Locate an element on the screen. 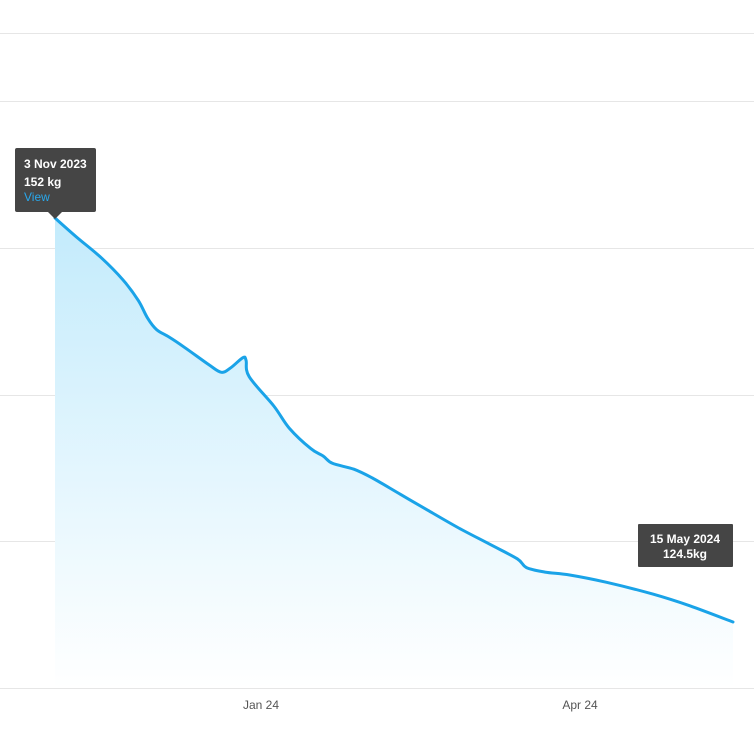 The width and height of the screenshot is (754, 750). tooltip-start-box is located at coordinates (55, 180).